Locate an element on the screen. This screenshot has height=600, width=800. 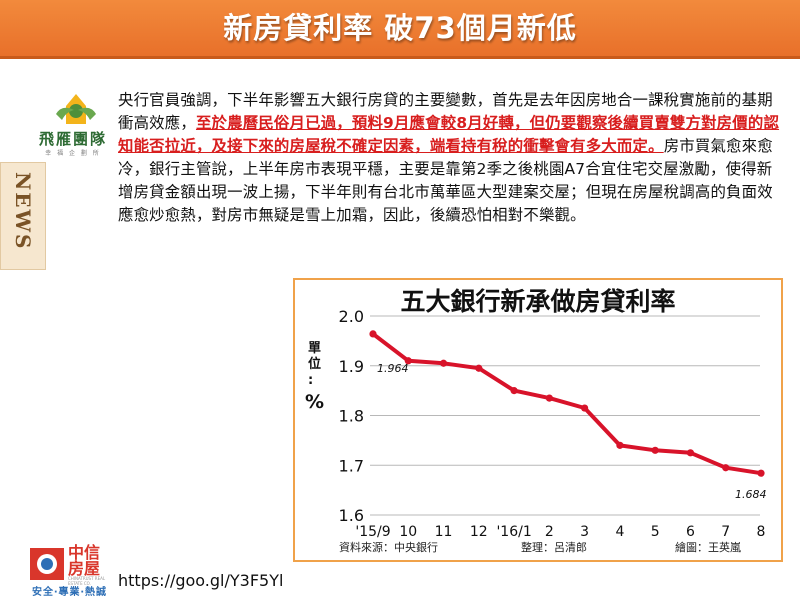
chart-artist: 繪圖：王英嵐 is located at coordinates (708, 547).